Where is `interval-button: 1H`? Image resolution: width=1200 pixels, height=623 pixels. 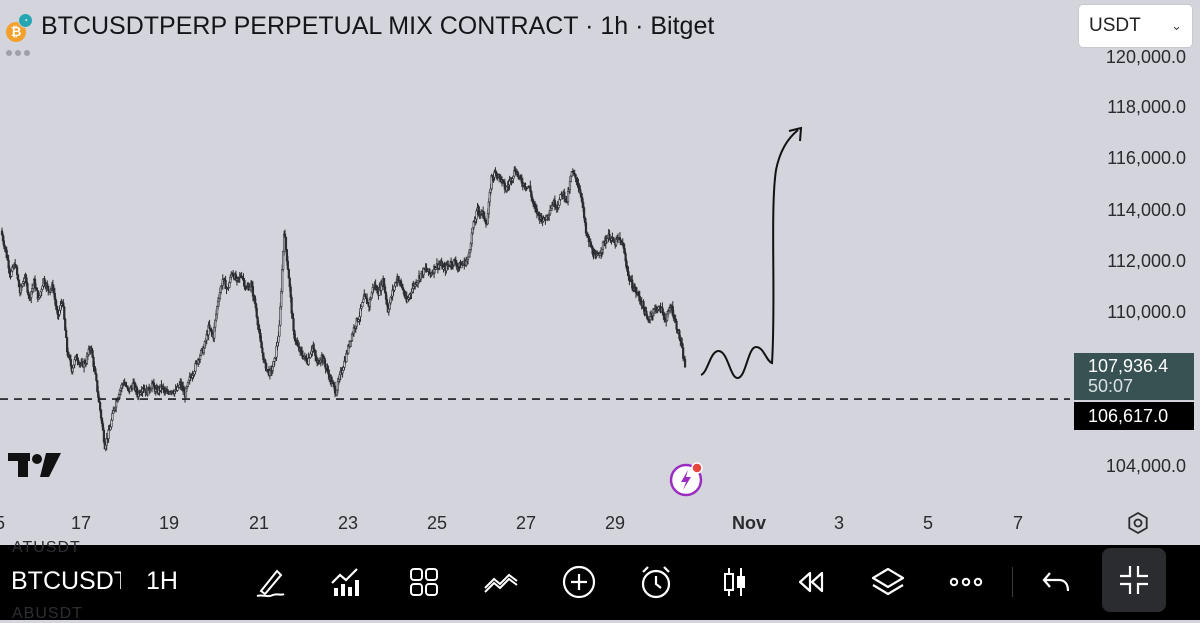 interval-button: 1H is located at coordinates (162, 581).